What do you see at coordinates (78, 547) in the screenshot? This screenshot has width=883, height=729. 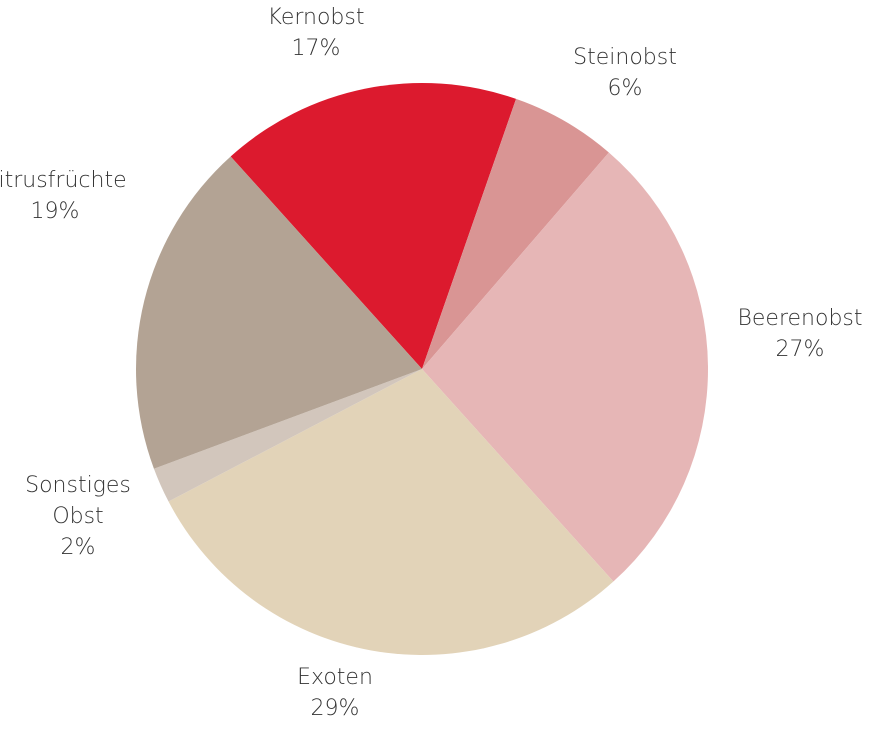 I see `value-label: 2%` at bounding box center [78, 547].